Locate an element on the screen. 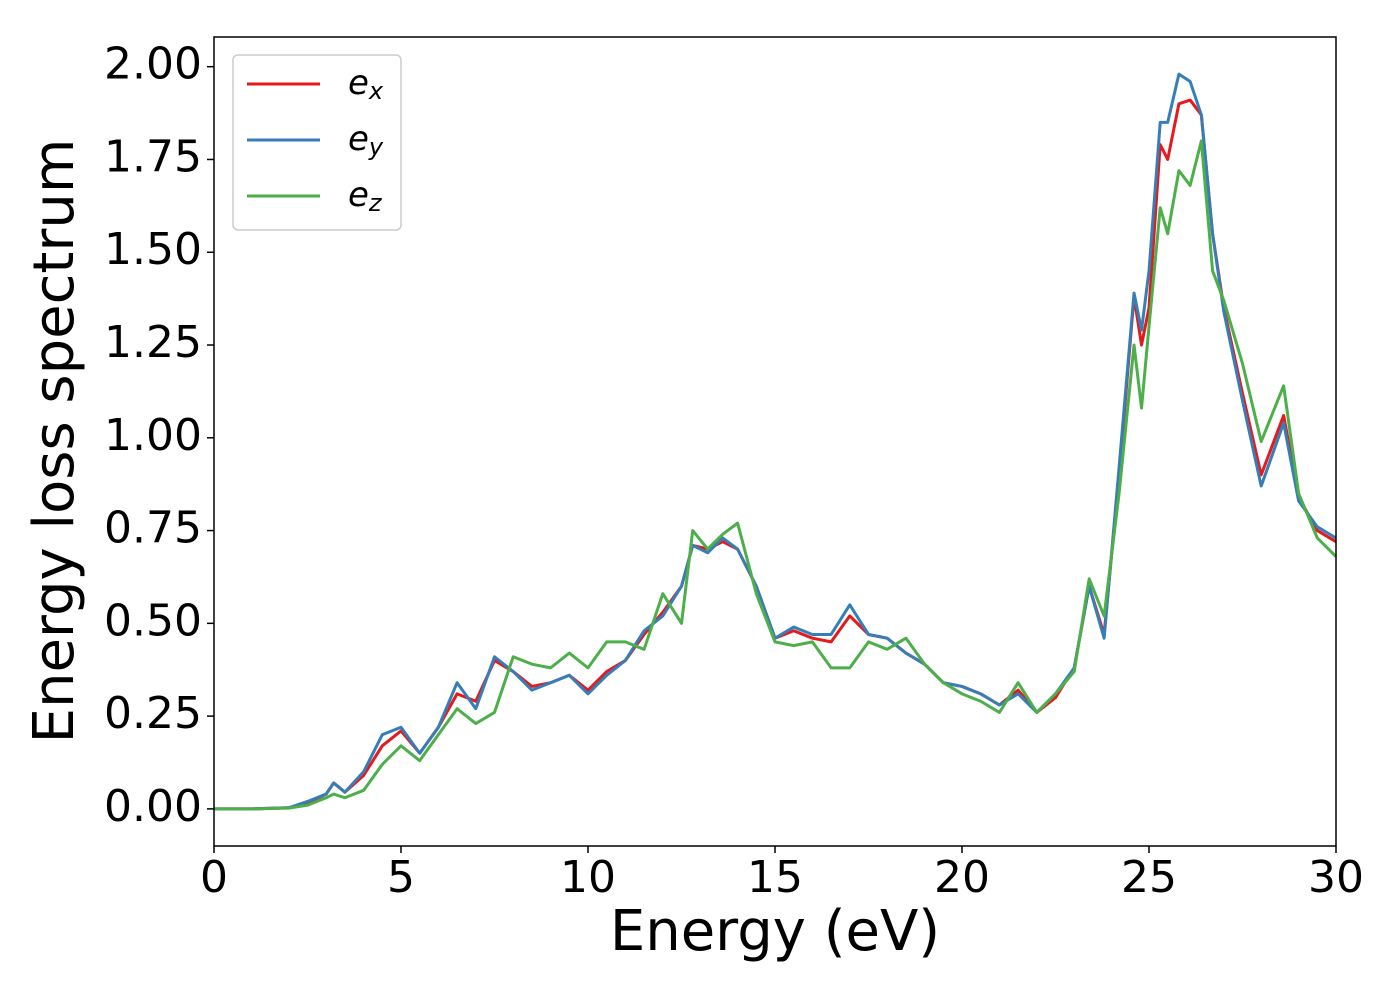 This screenshot has height=1000, width=1400. x-tick-label: 30 is located at coordinates (1336, 877).